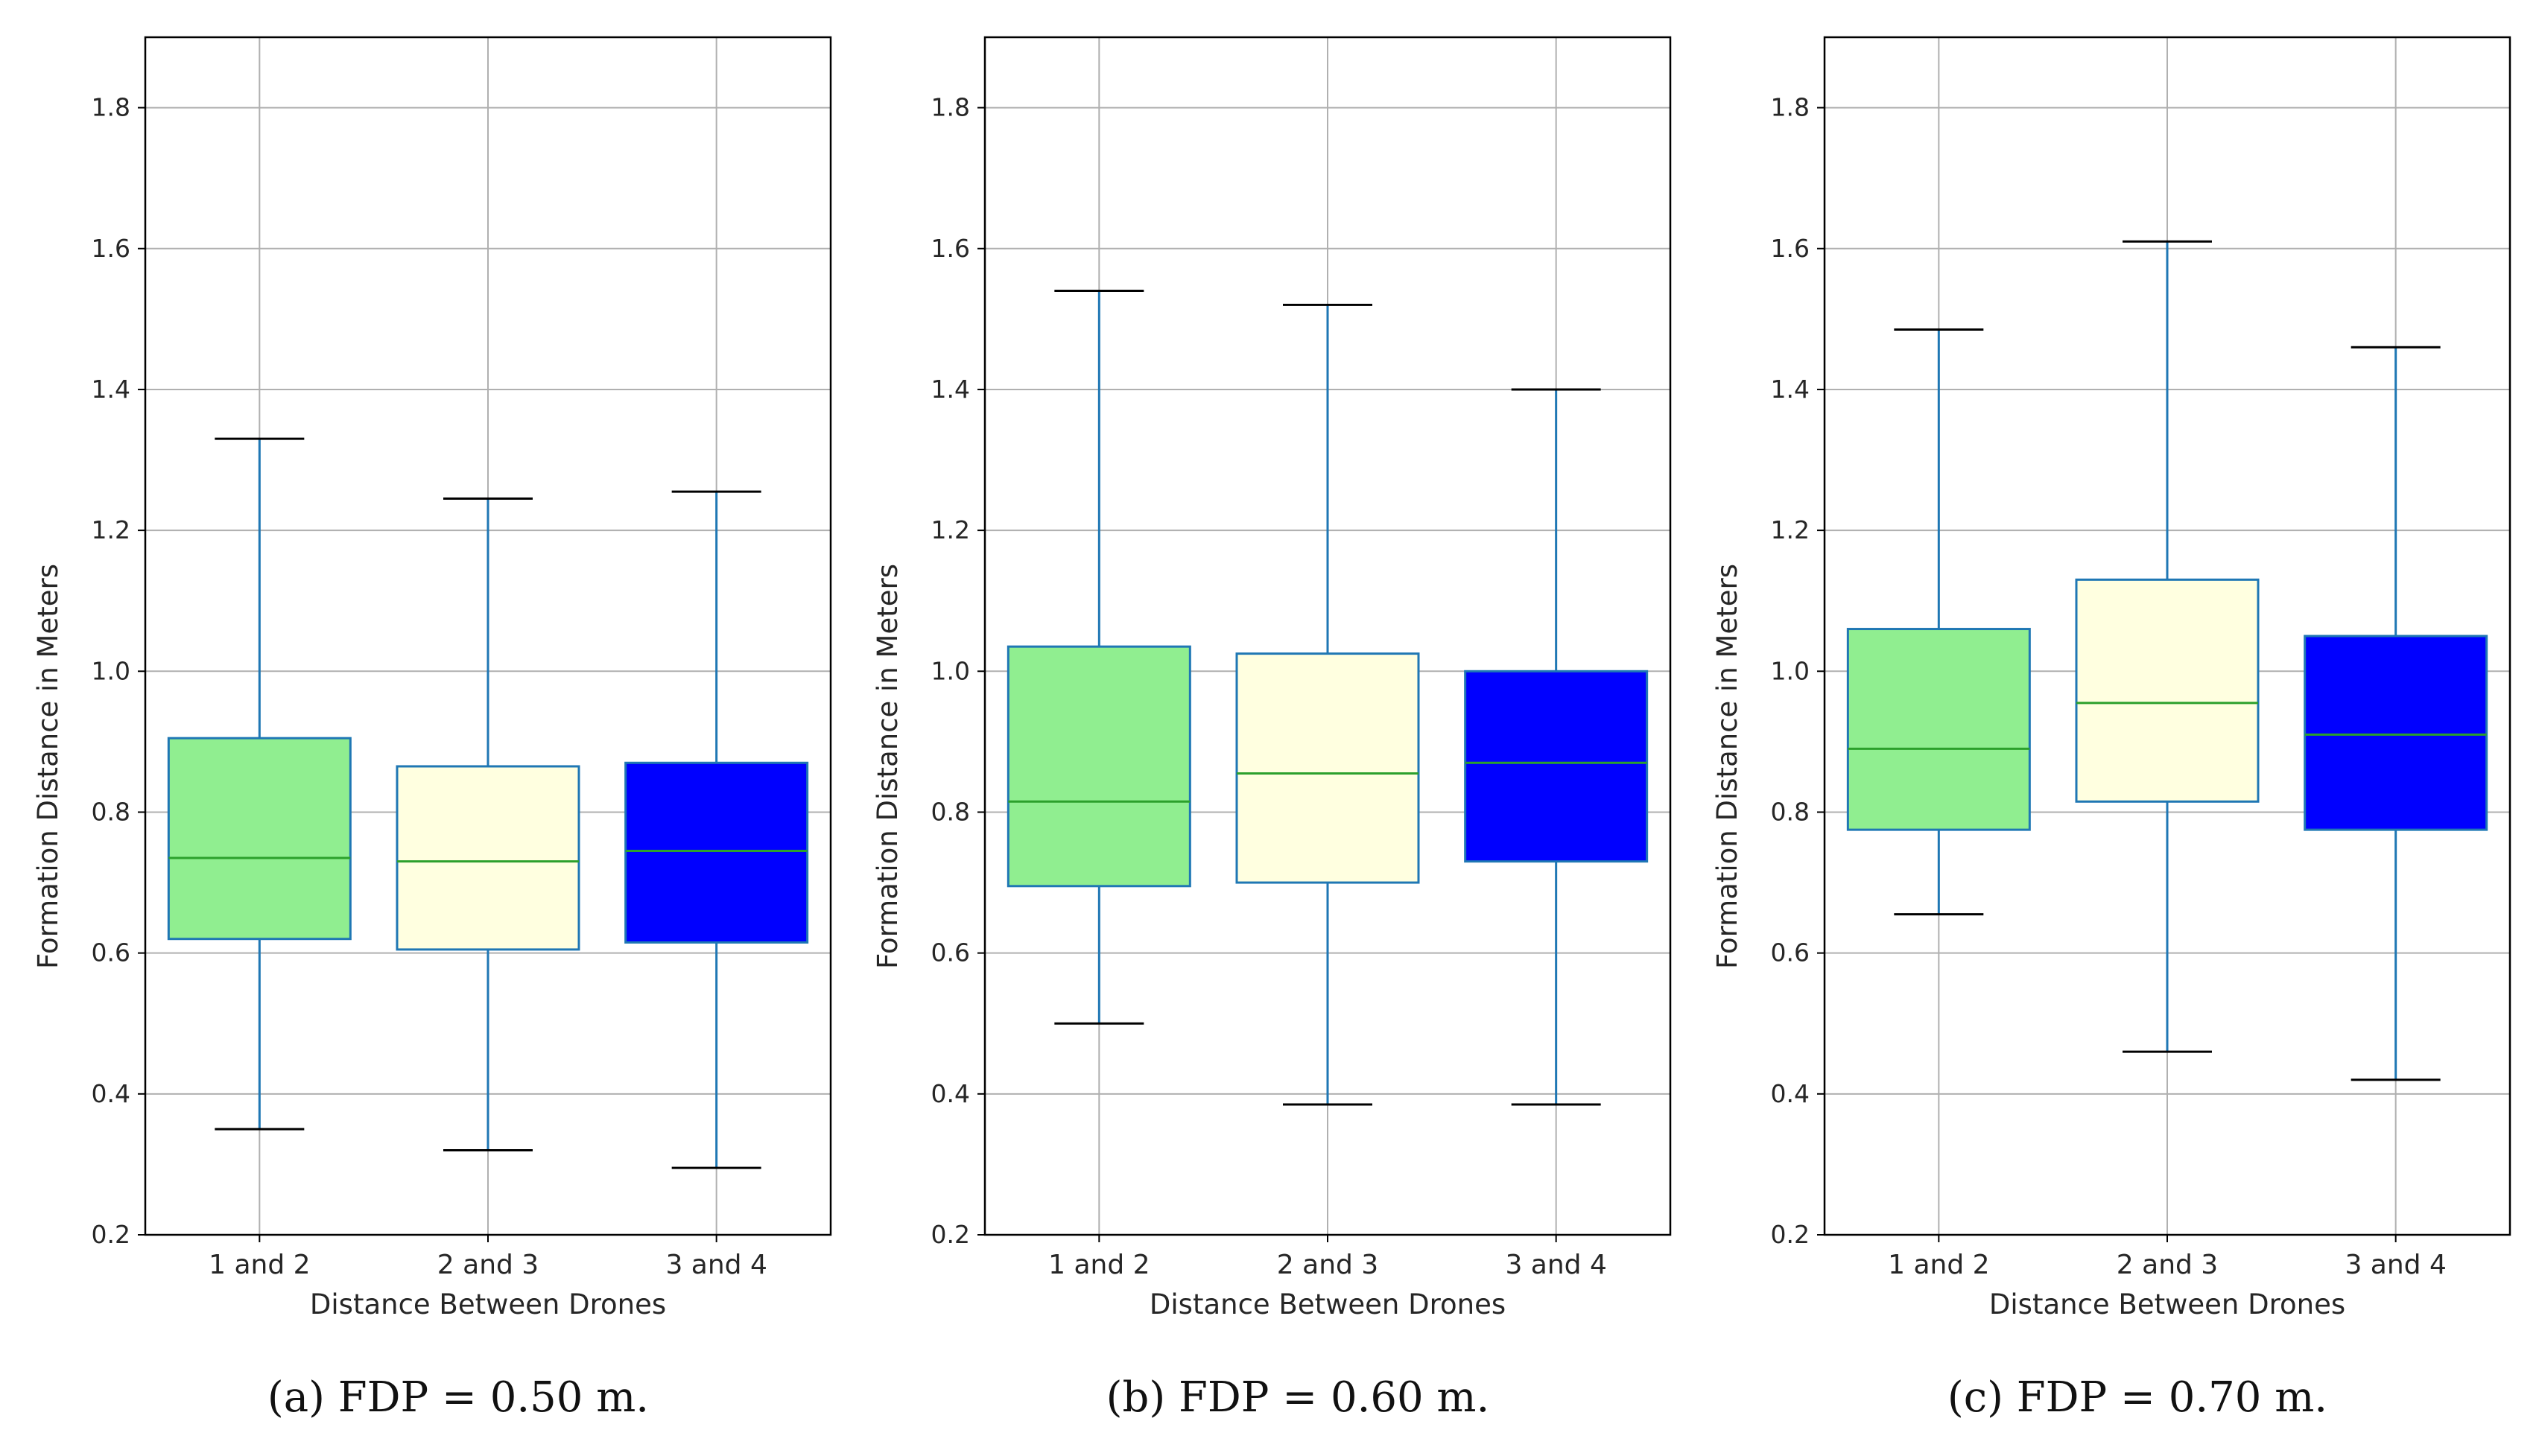  Describe the element at coordinates (1298, 1397) in the screenshot. I see `subplot-caption: (b) FDP = 0.60 m.` at that location.